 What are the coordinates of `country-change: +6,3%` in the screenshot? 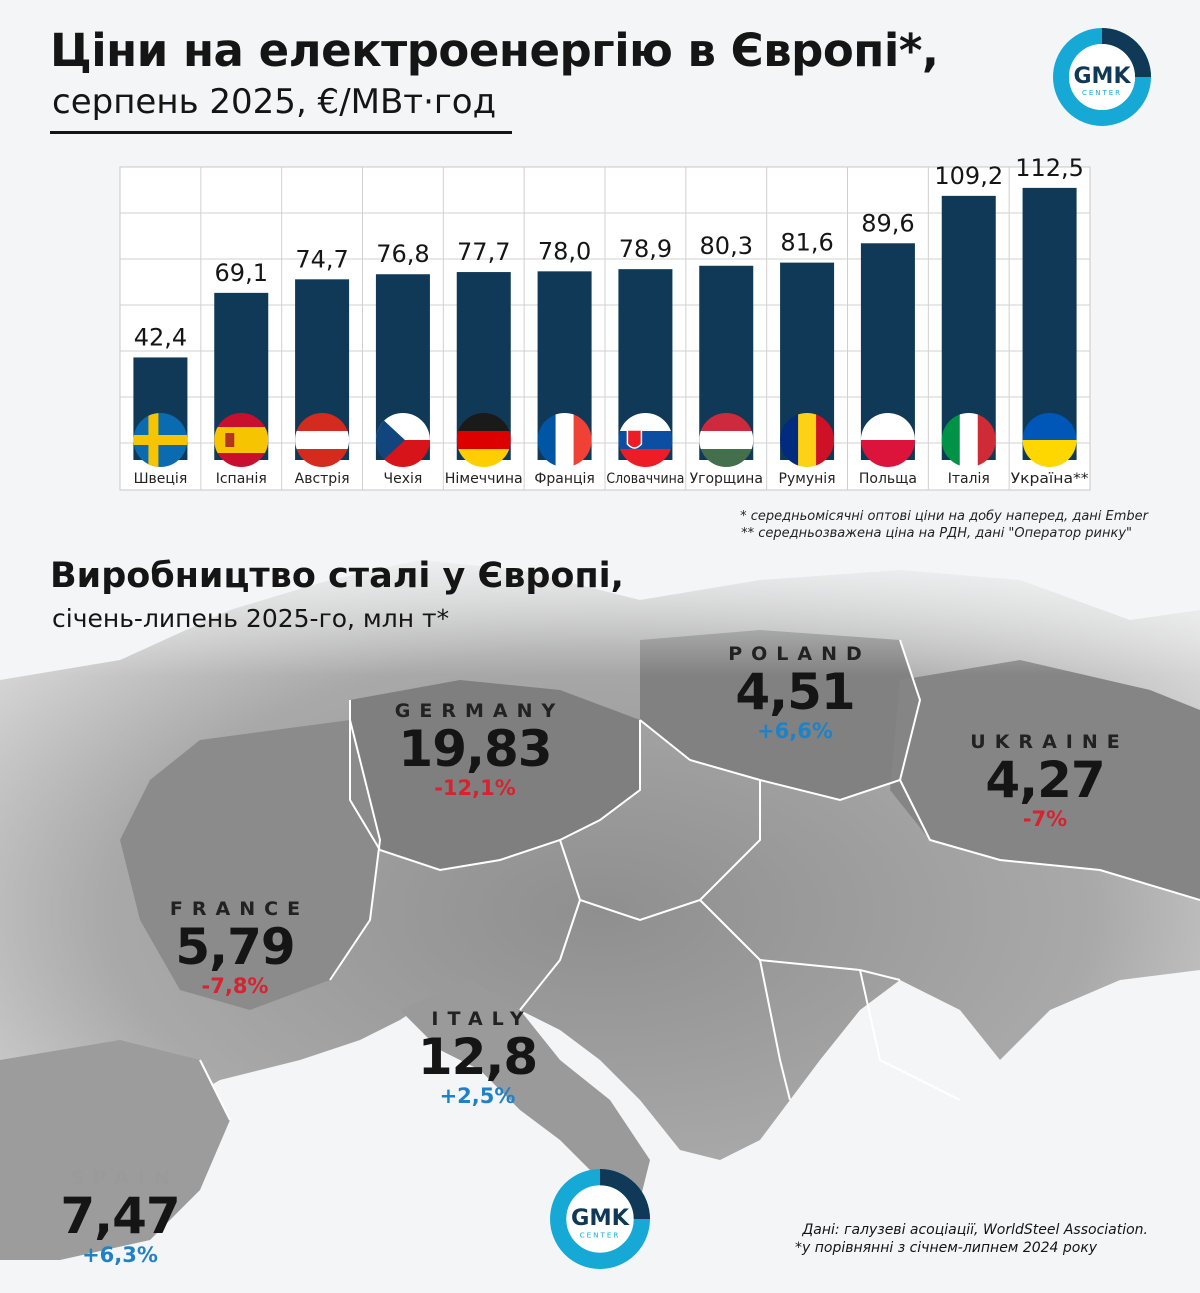 It's located at (120, 1255).